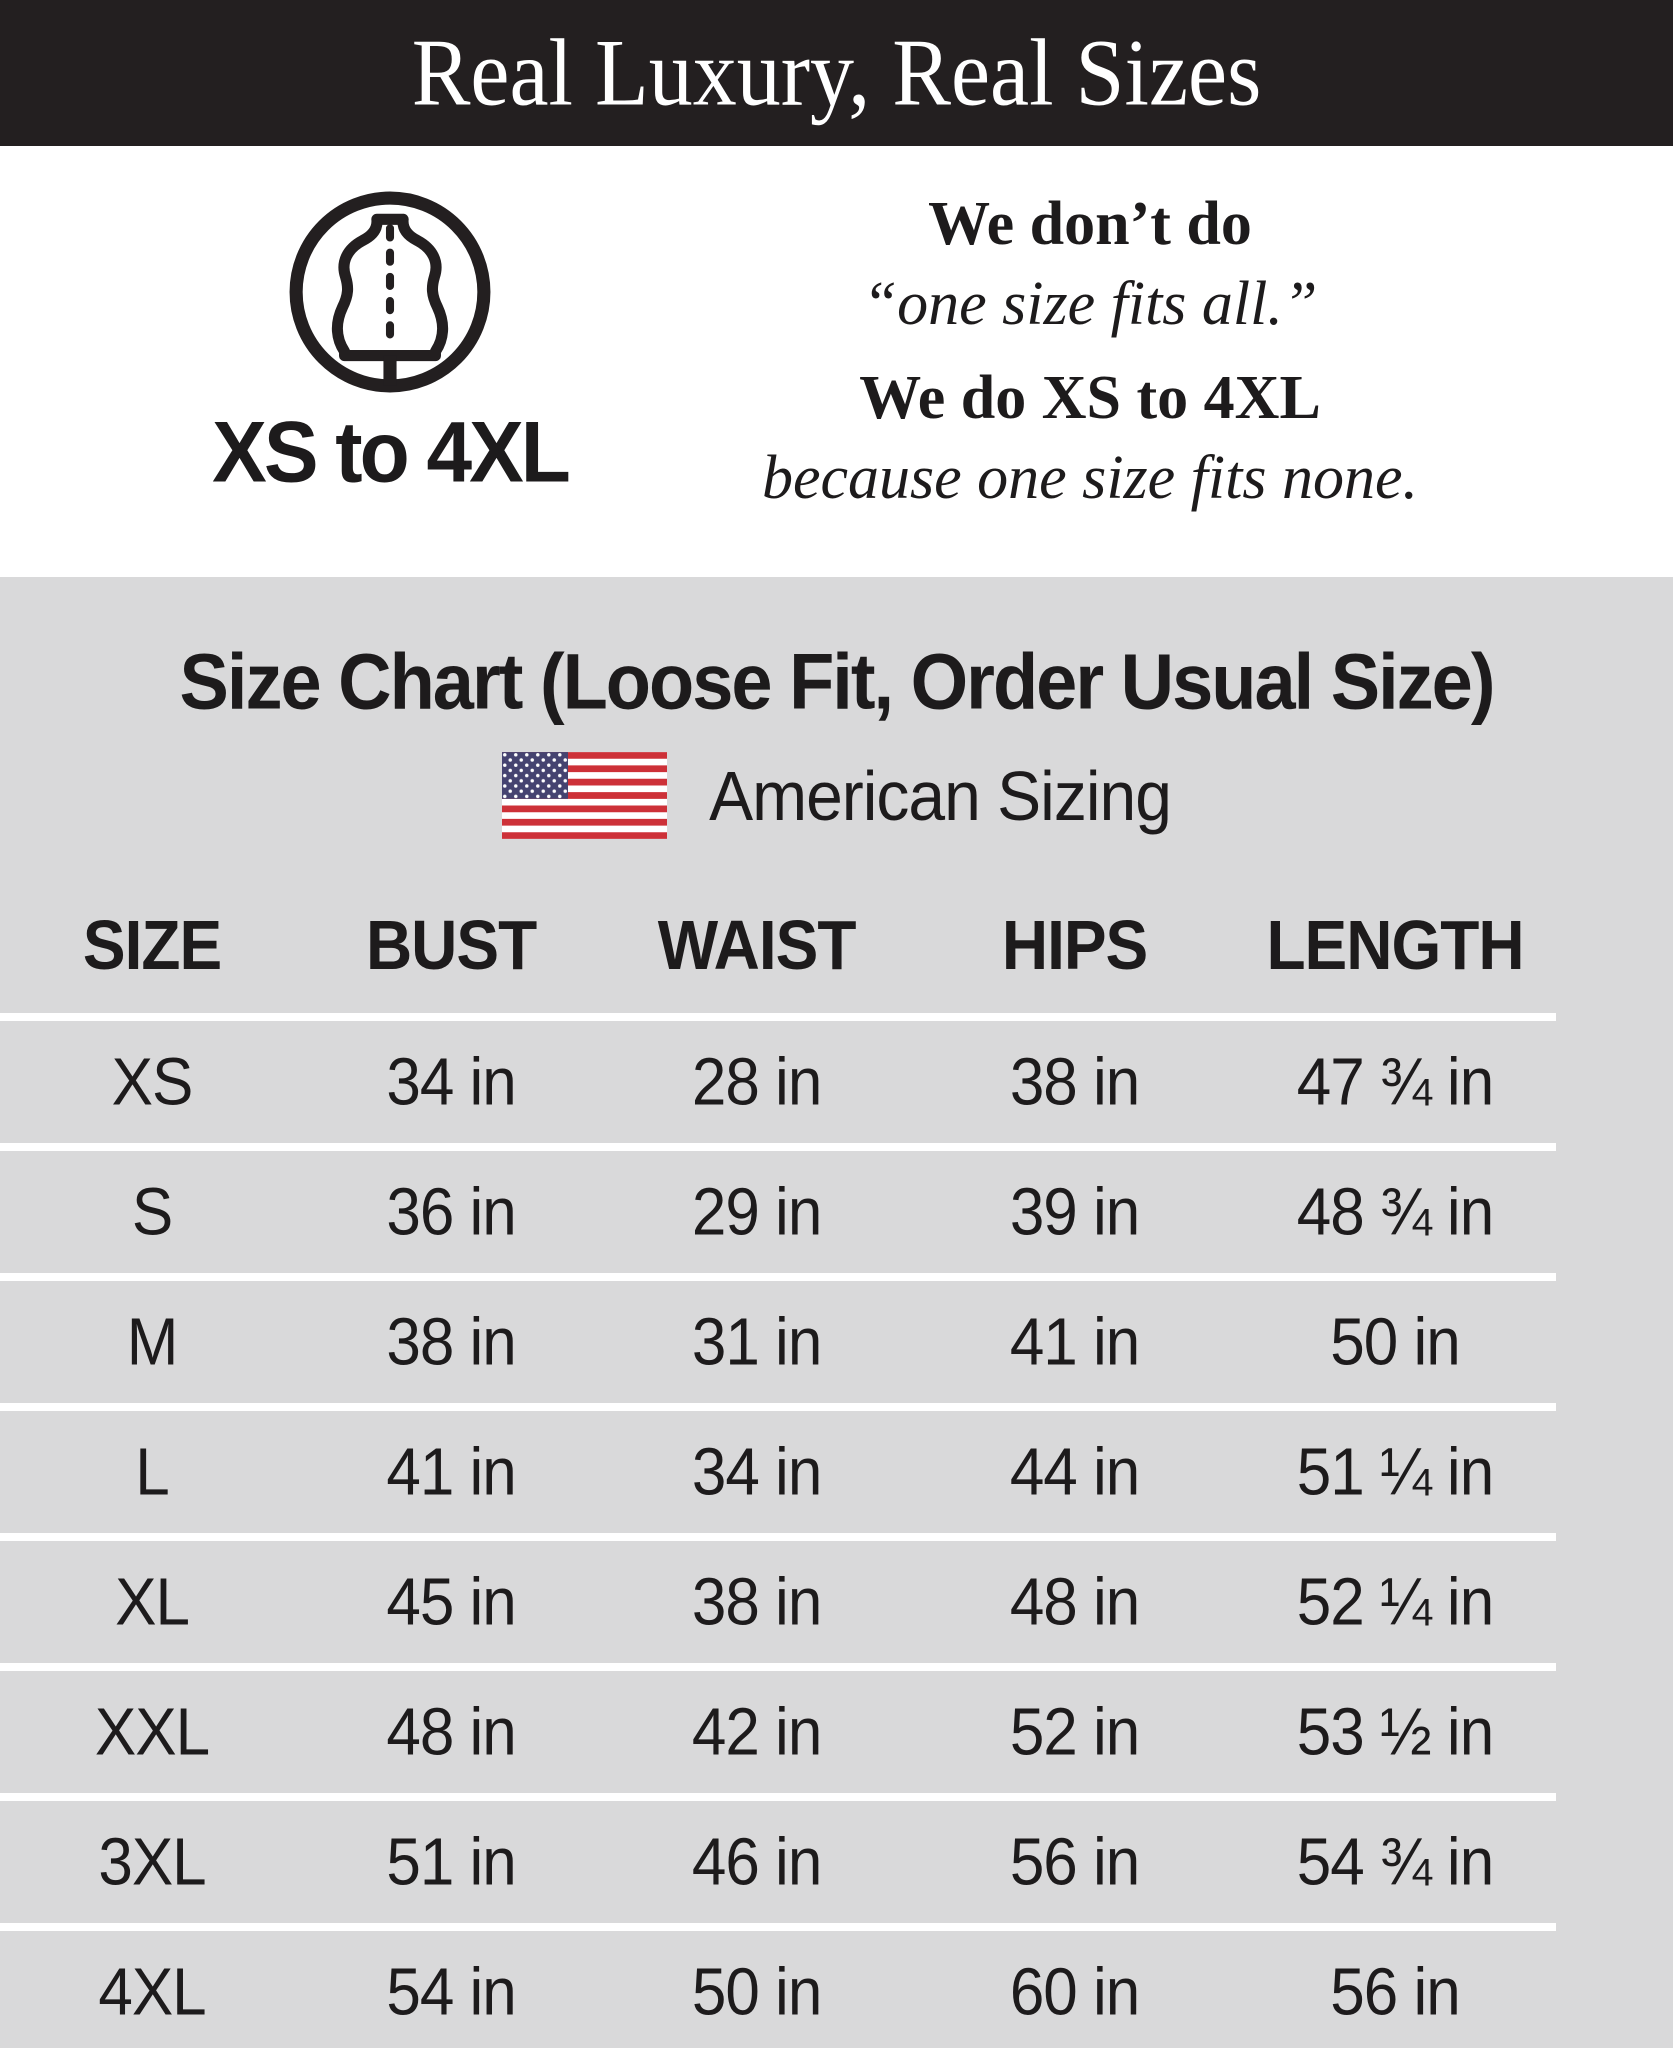 This screenshot has height=2053, width=1673. What do you see at coordinates (837, 681) in the screenshot?
I see `size-chart-heading: Size Chart (Loose Fit, Order Usual Size)` at bounding box center [837, 681].